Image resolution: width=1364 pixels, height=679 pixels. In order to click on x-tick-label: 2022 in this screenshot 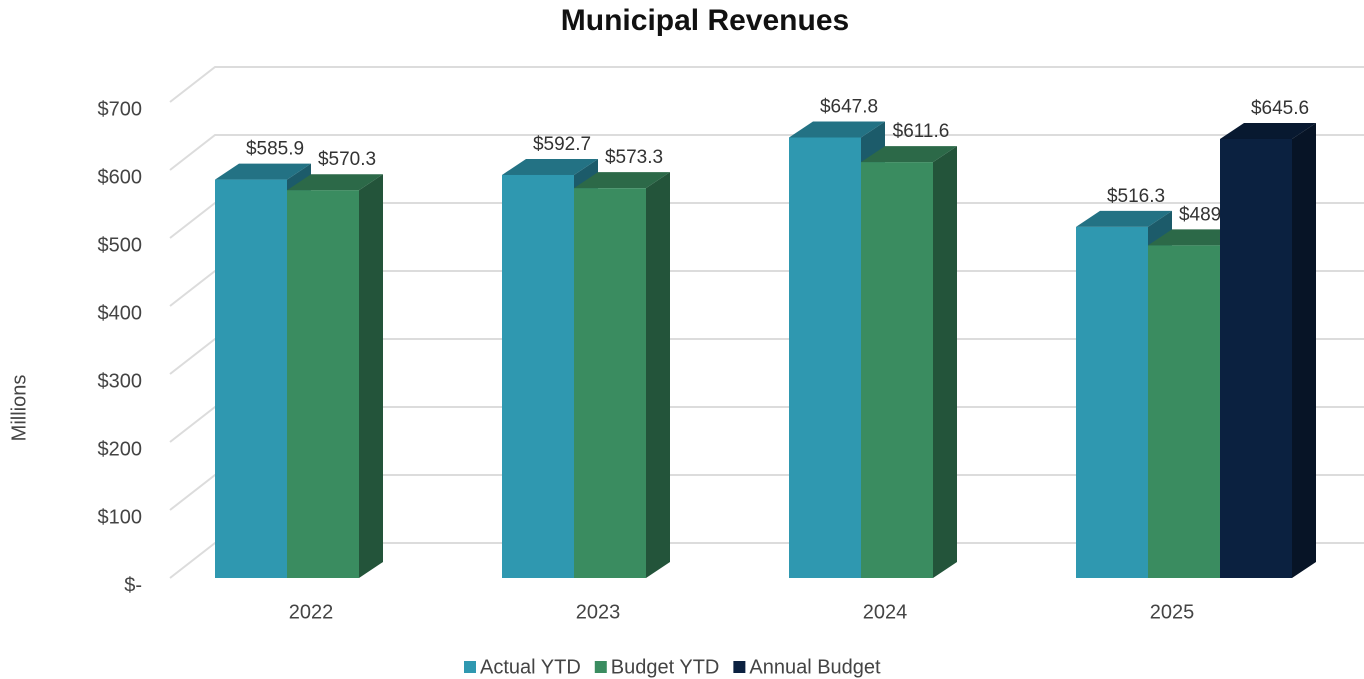, I will do `click(311, 612)`.